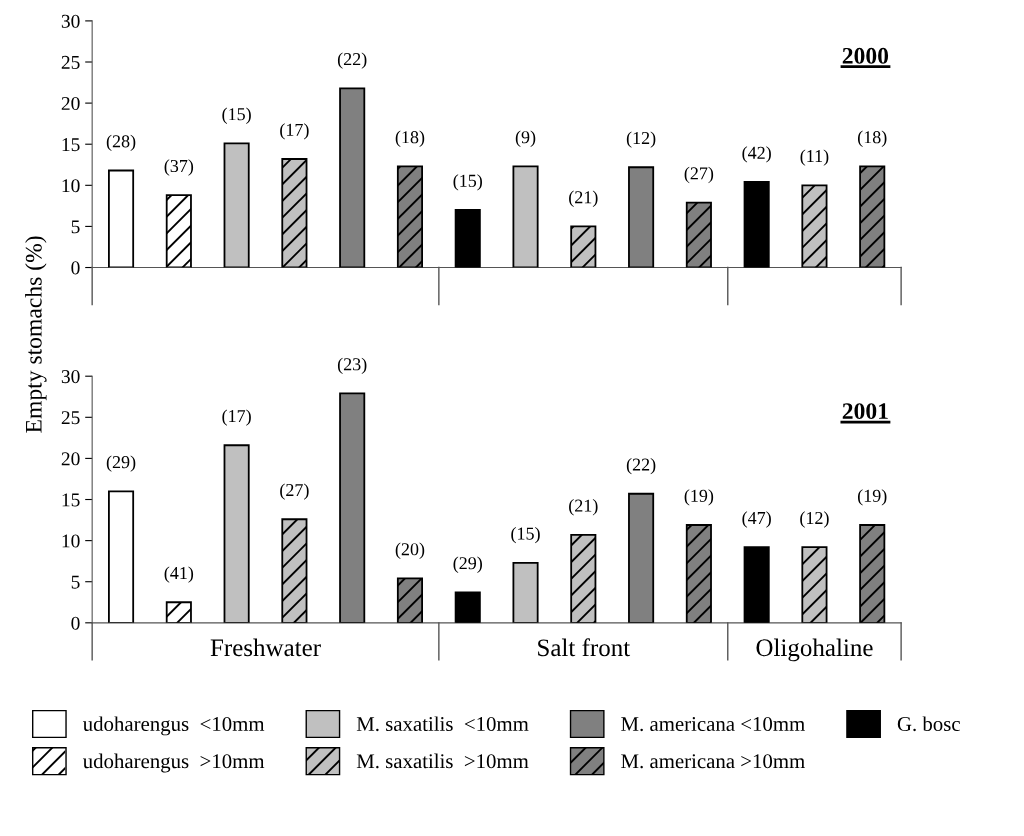  What do you see at coordinates (928, 724) in the screenshot?
I see `legend-label: G. bosc` at bounding box center [928, 724].